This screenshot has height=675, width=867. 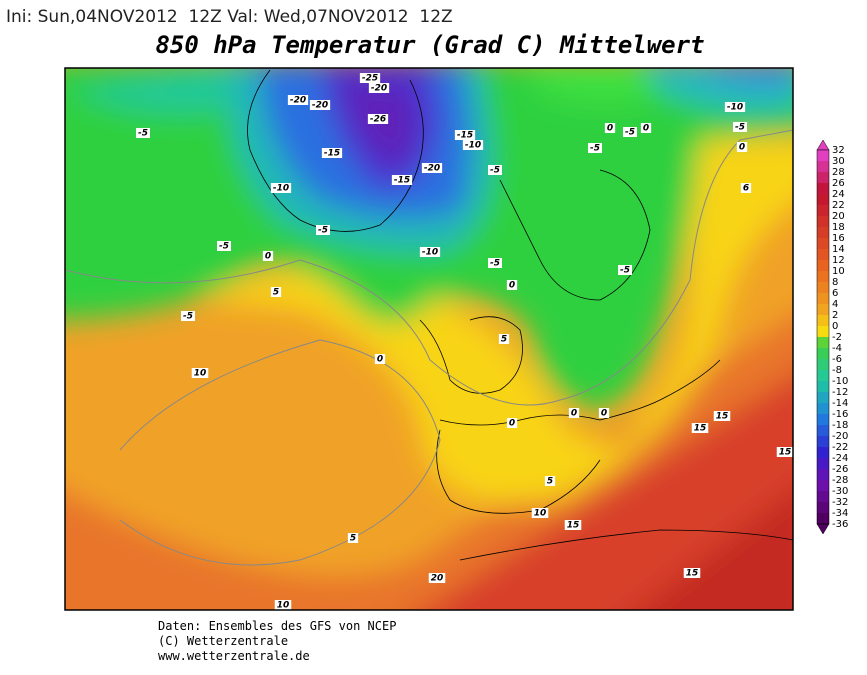 What do you see at coordinates (835, 315) in the screenshot?
I see `colorbar-label: 2` at bounding box center [835, 315].